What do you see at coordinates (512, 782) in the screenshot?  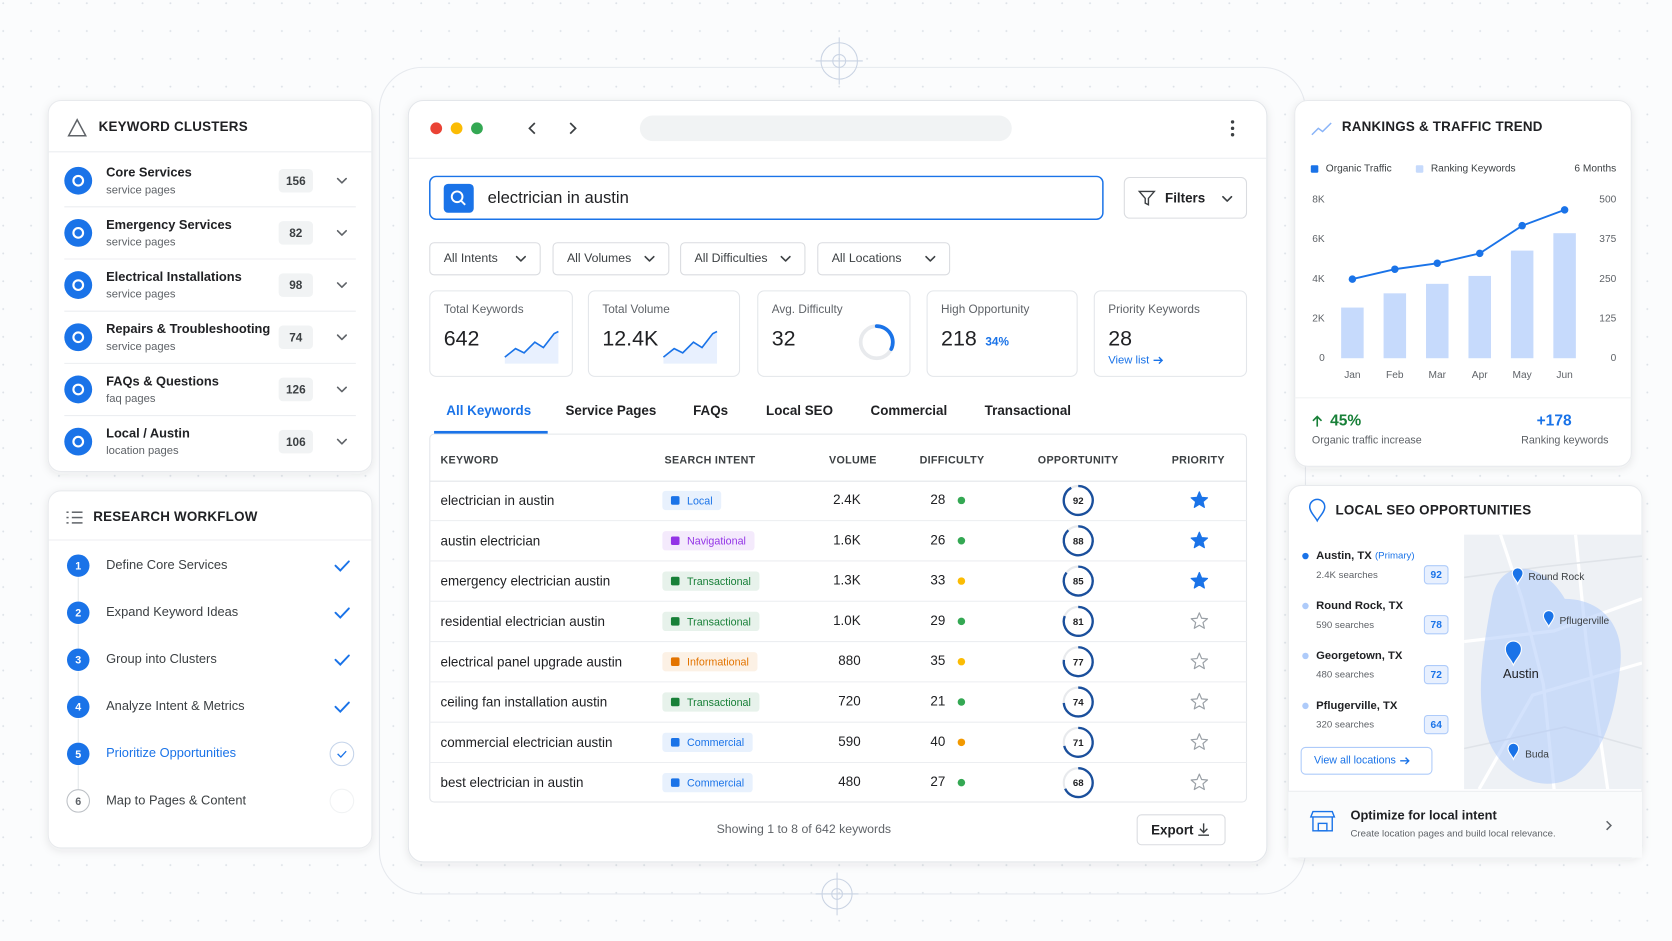 I see `keyword: best electrician in austin` at bounding box center [512, 782].